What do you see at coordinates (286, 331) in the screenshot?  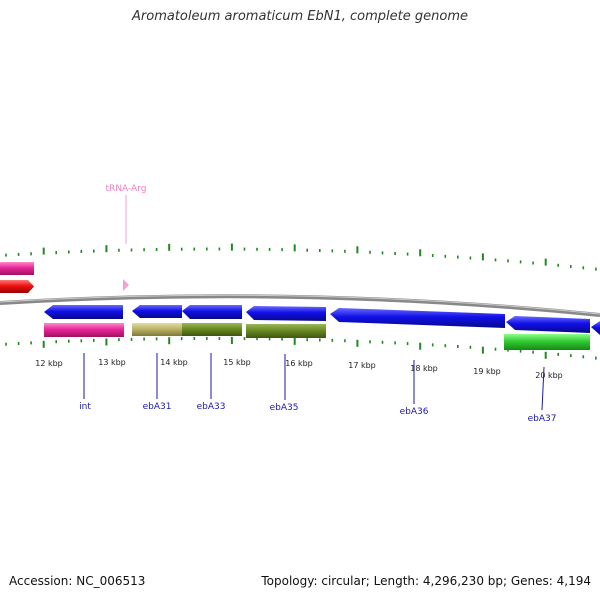 I see `gene-block-ebA35-olive` at bounding box center [286, 331].